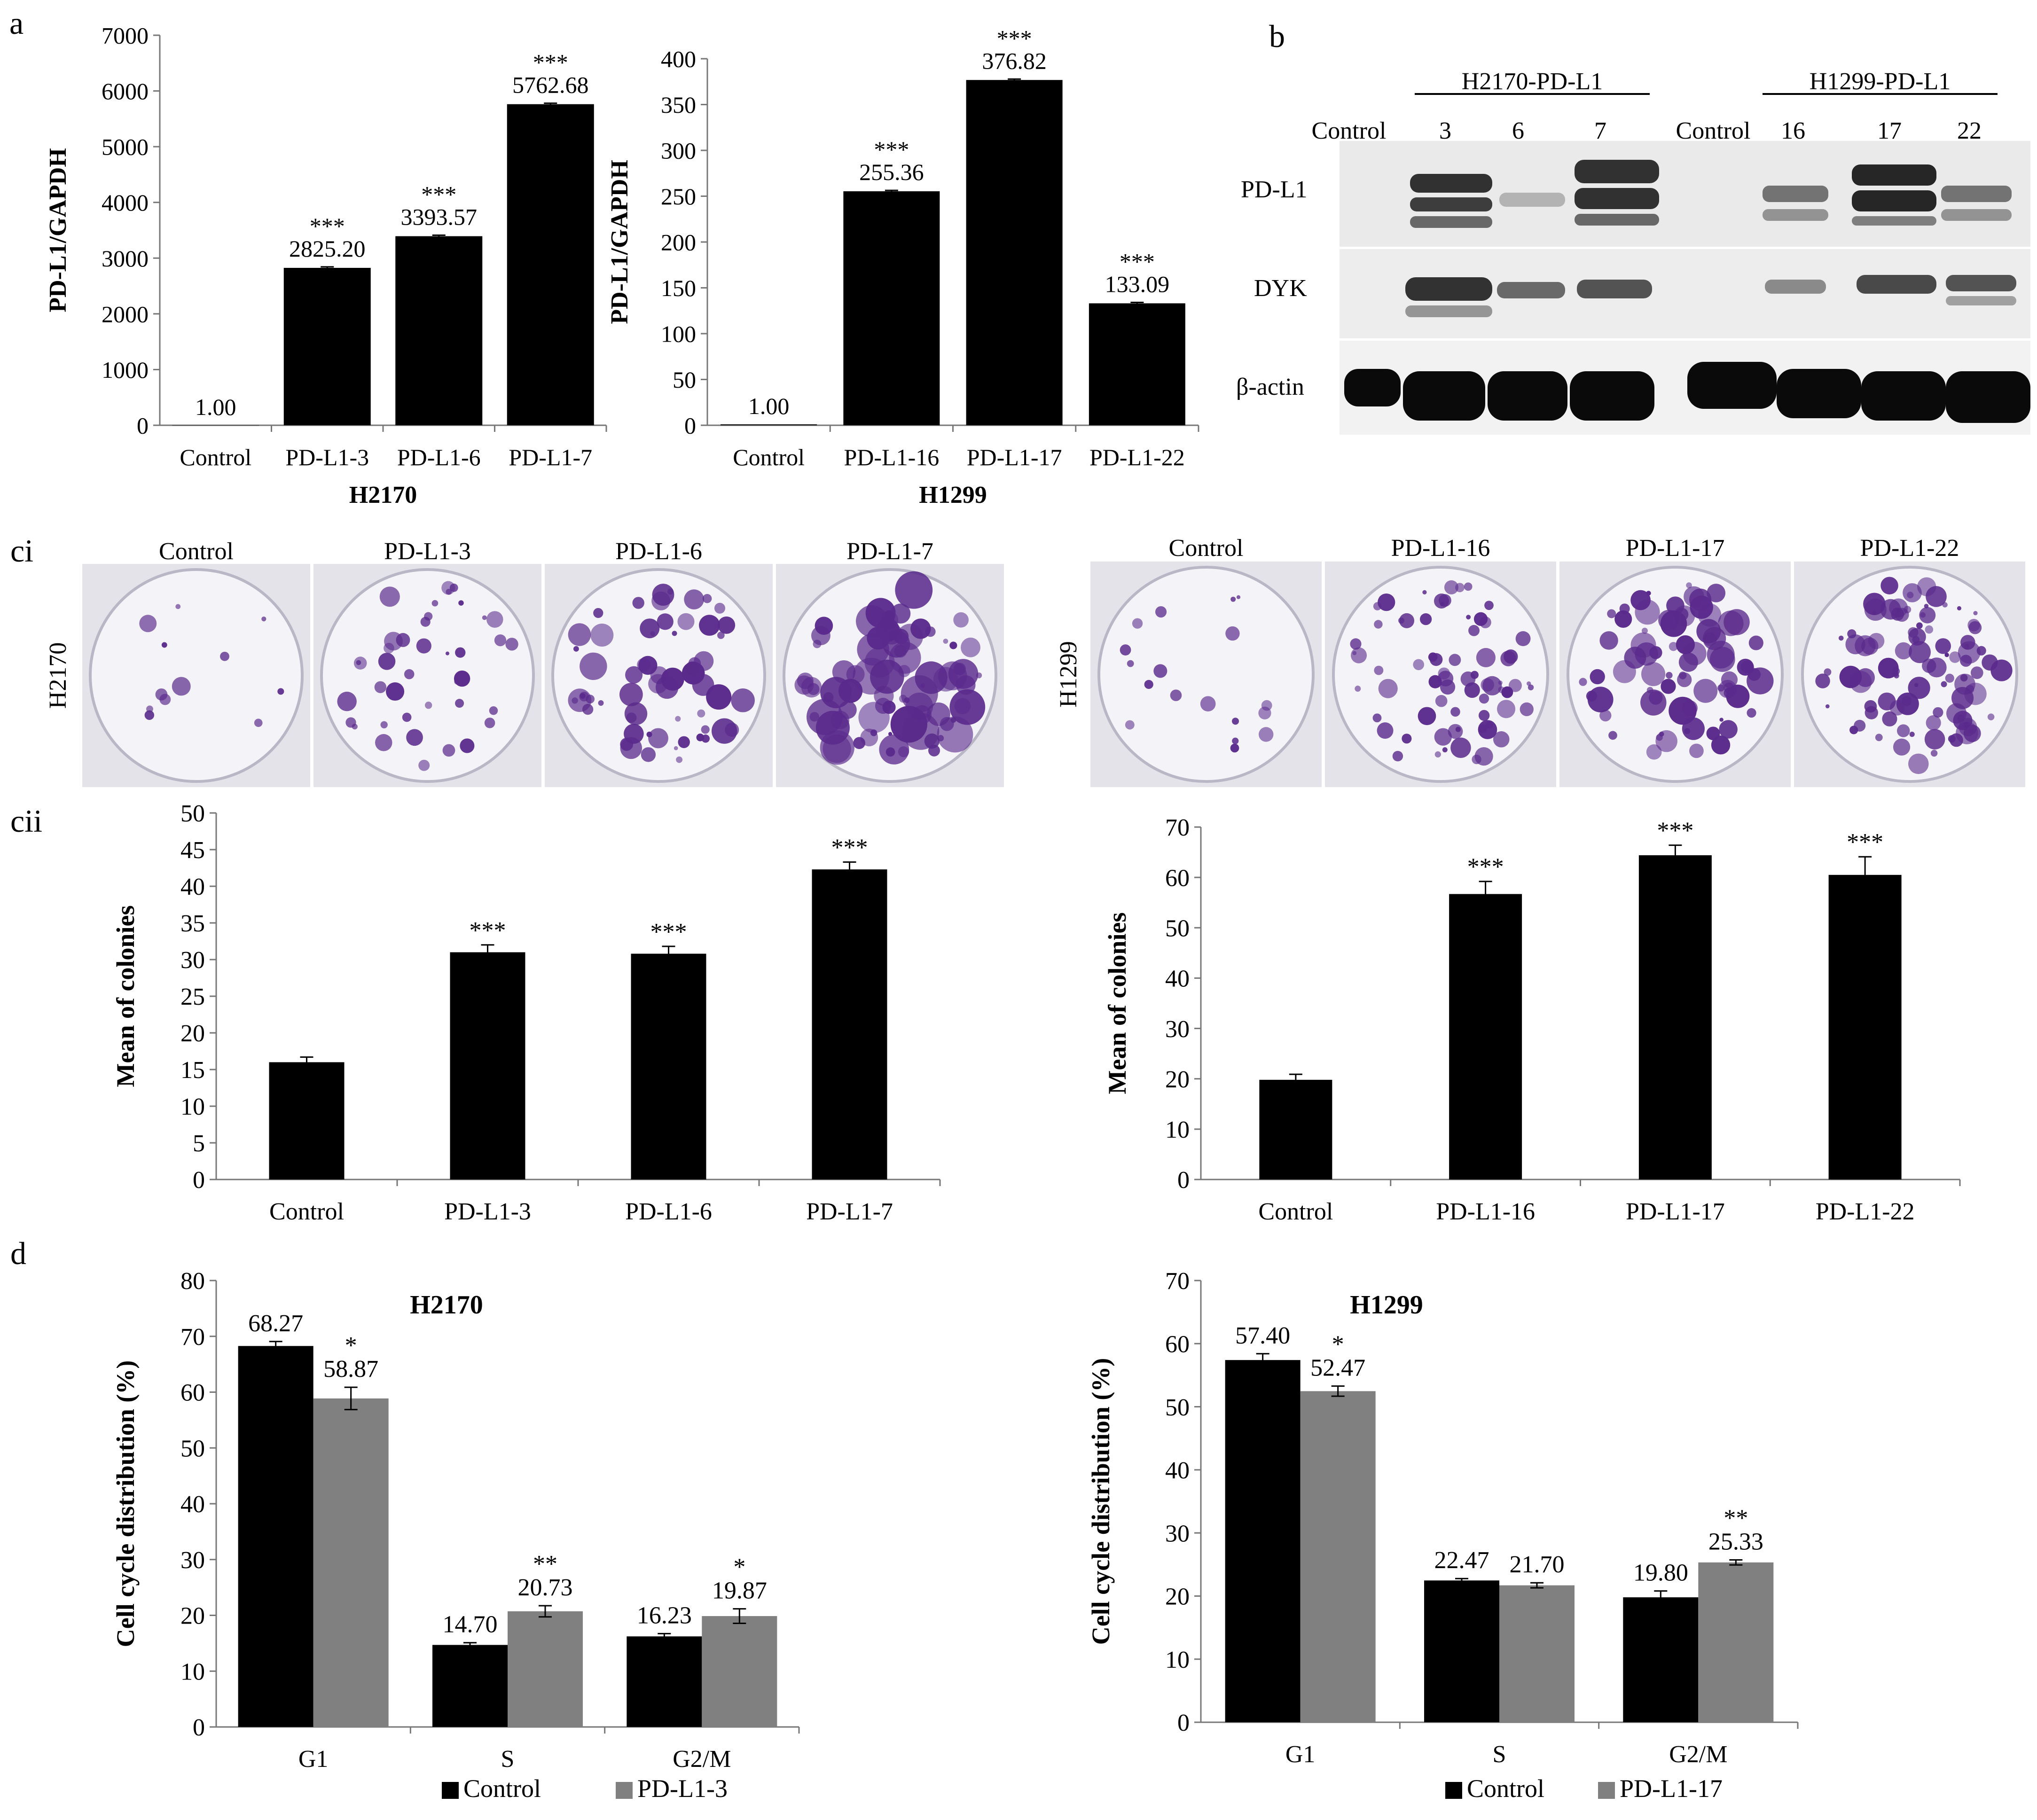 This screenshot has height=1820, width=2037. What do you see at coordinates (1101, 1501) in the screenshot?
I see `y-axis-label: Cell cycle distribution (%)` at bounding box center [1101, 1501].